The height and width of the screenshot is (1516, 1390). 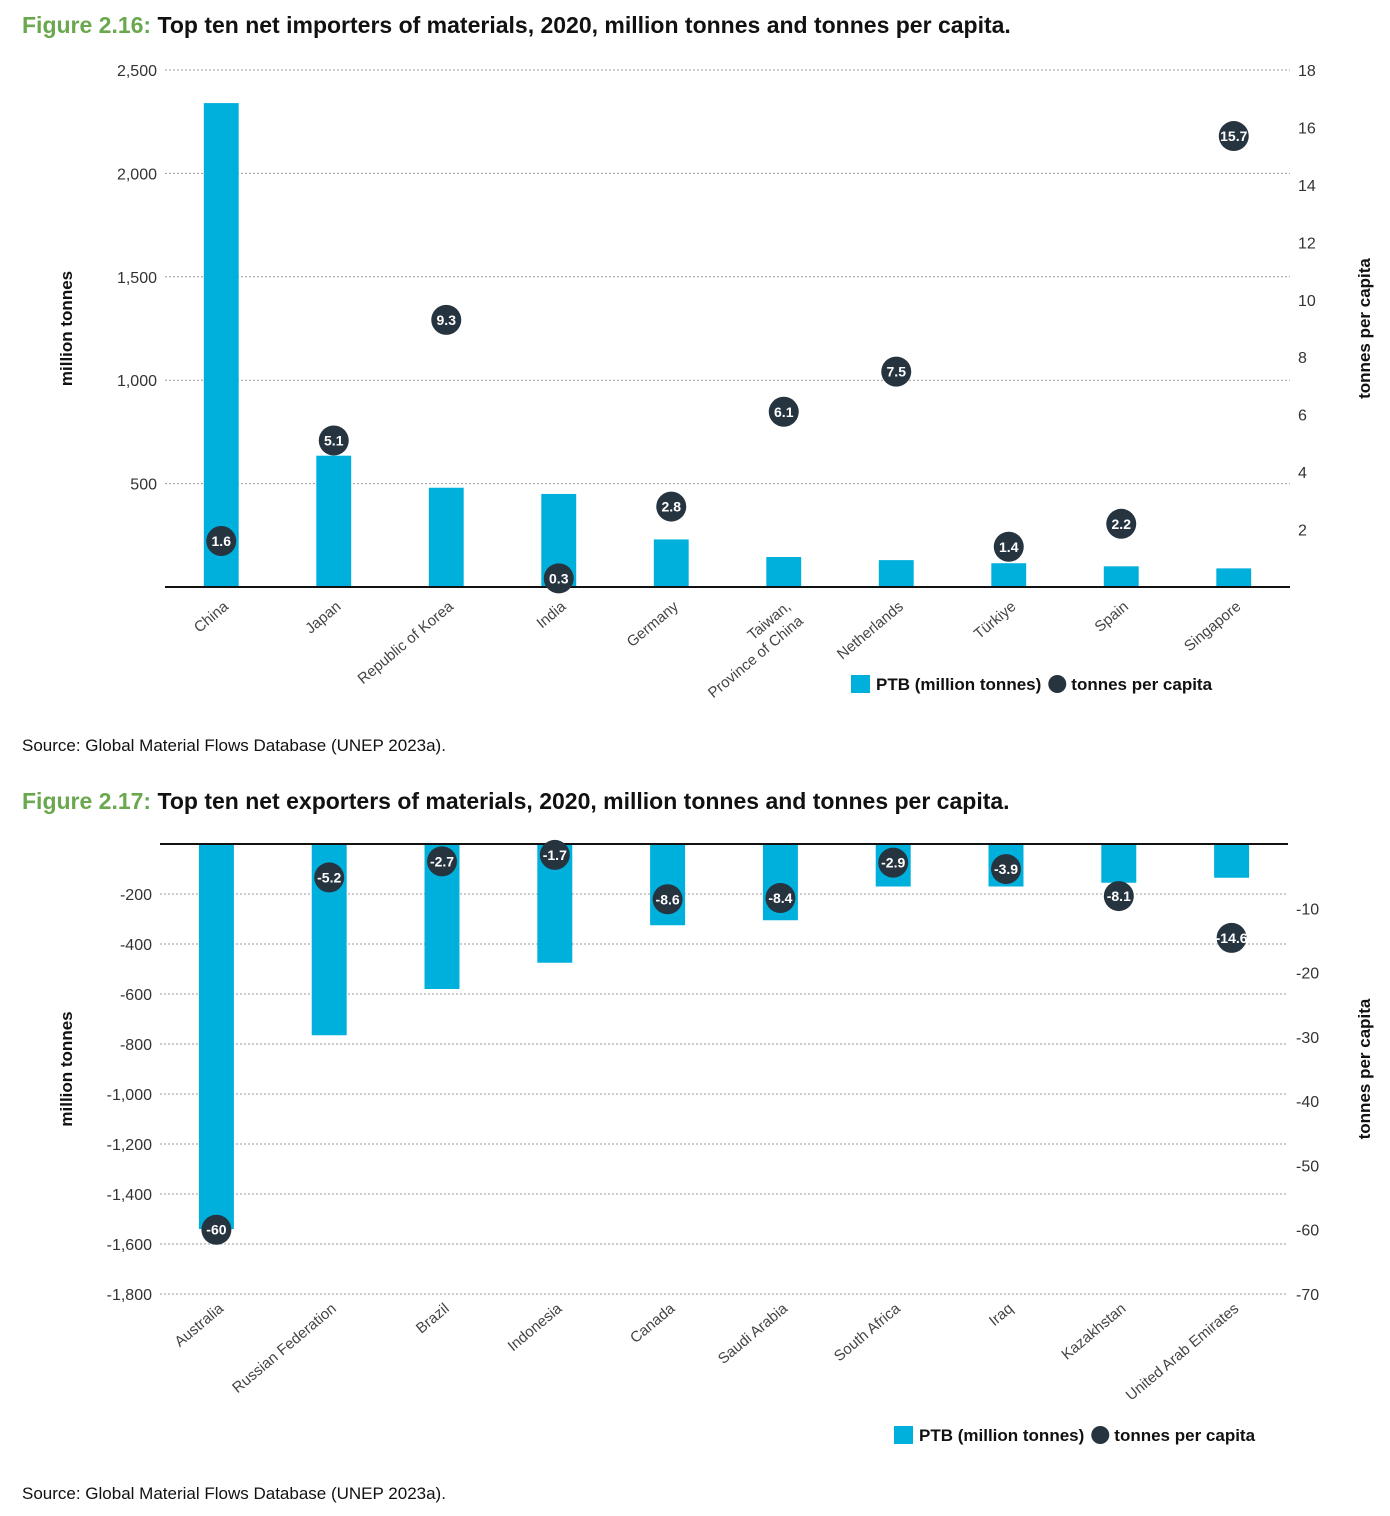 I want to click on dot-russian-federation, so click(x=329, y=877).